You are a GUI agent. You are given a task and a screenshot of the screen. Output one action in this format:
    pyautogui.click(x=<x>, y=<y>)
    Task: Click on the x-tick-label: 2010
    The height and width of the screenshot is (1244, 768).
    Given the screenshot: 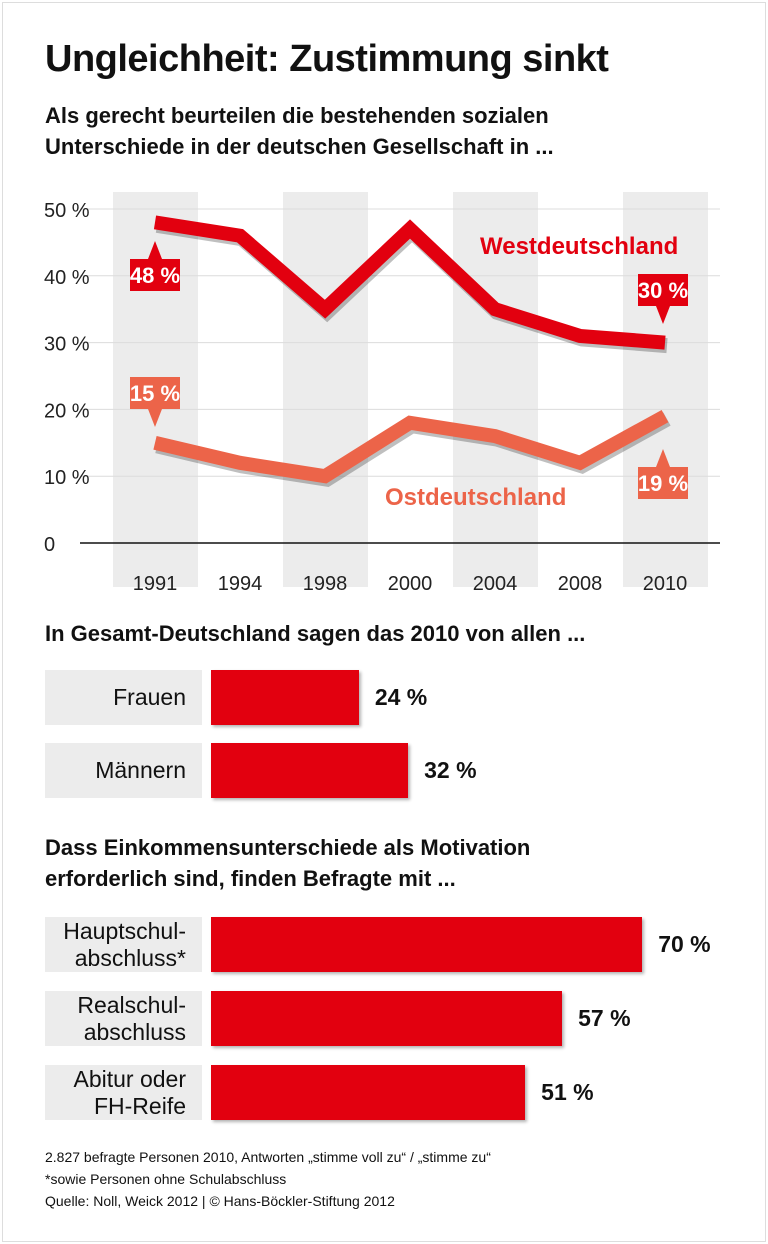 What is the action you would take?
    pyautogui.click(x=665, y=584)
    